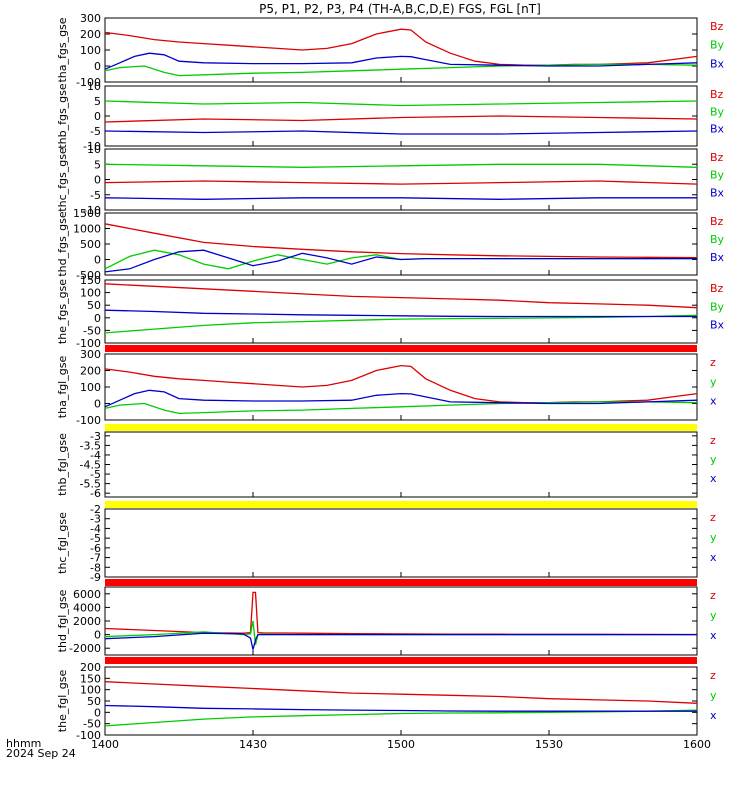 Image resolution: width=750 pixels, height=800 pixels. I want to click on series-z-line, so click(401, 613).